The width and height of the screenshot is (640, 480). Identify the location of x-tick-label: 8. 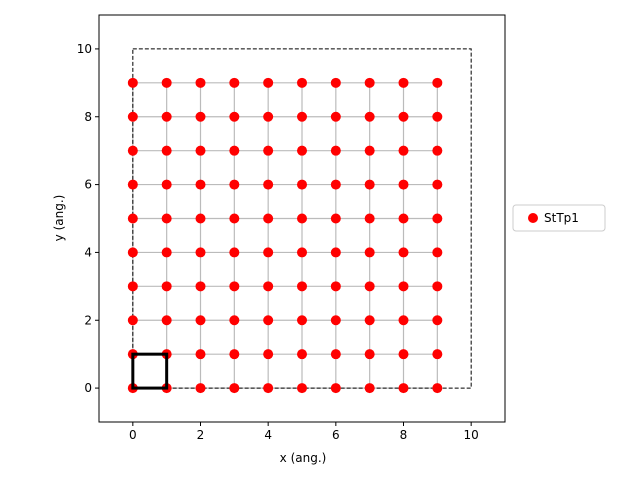
(404, 435).